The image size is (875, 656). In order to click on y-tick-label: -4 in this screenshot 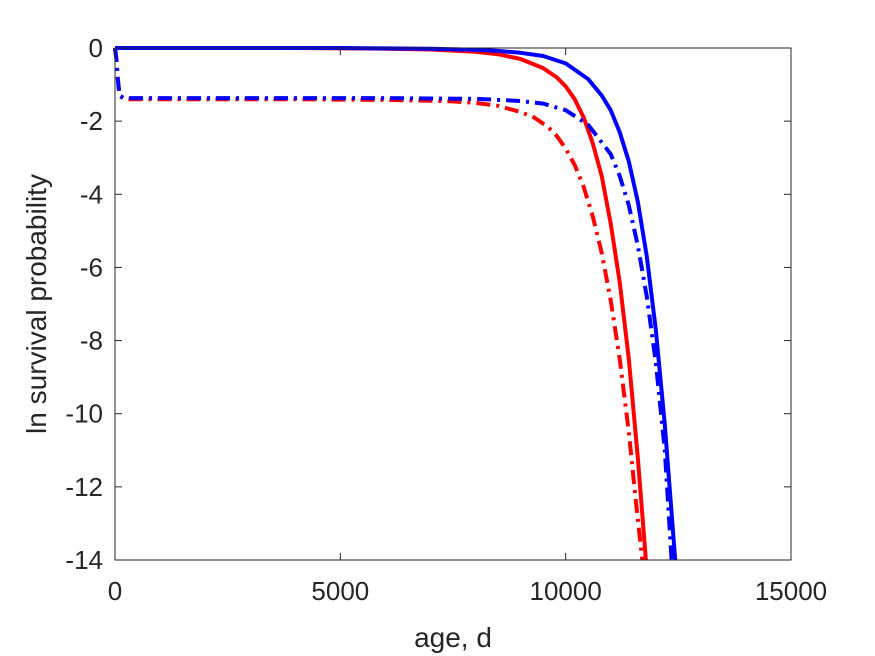, I will do `click(91, 194)`.